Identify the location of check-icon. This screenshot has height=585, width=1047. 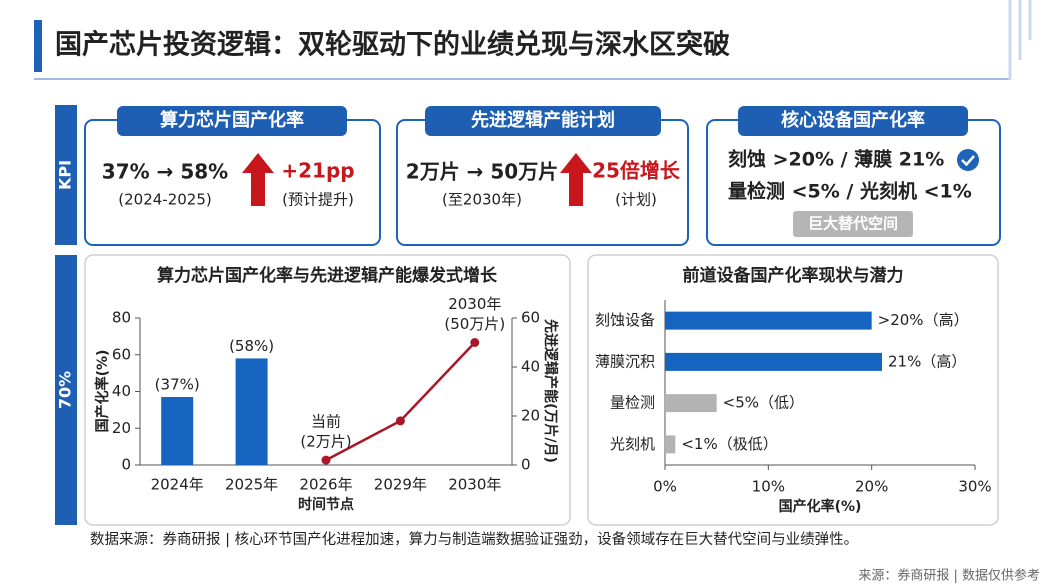
(968, 160).